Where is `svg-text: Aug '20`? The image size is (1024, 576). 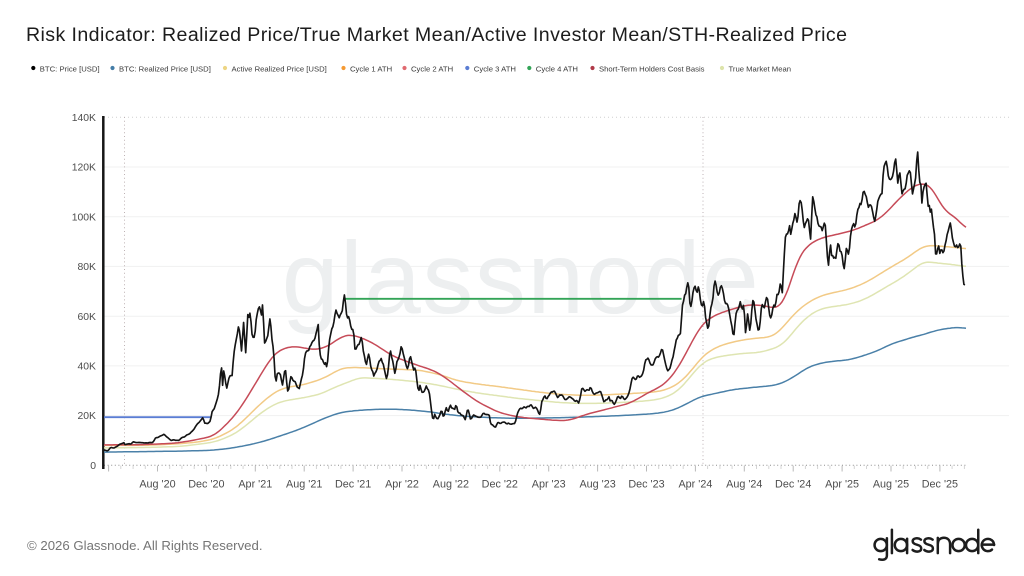
svg-text: Aug '20 is located at coordinates (157, 485).